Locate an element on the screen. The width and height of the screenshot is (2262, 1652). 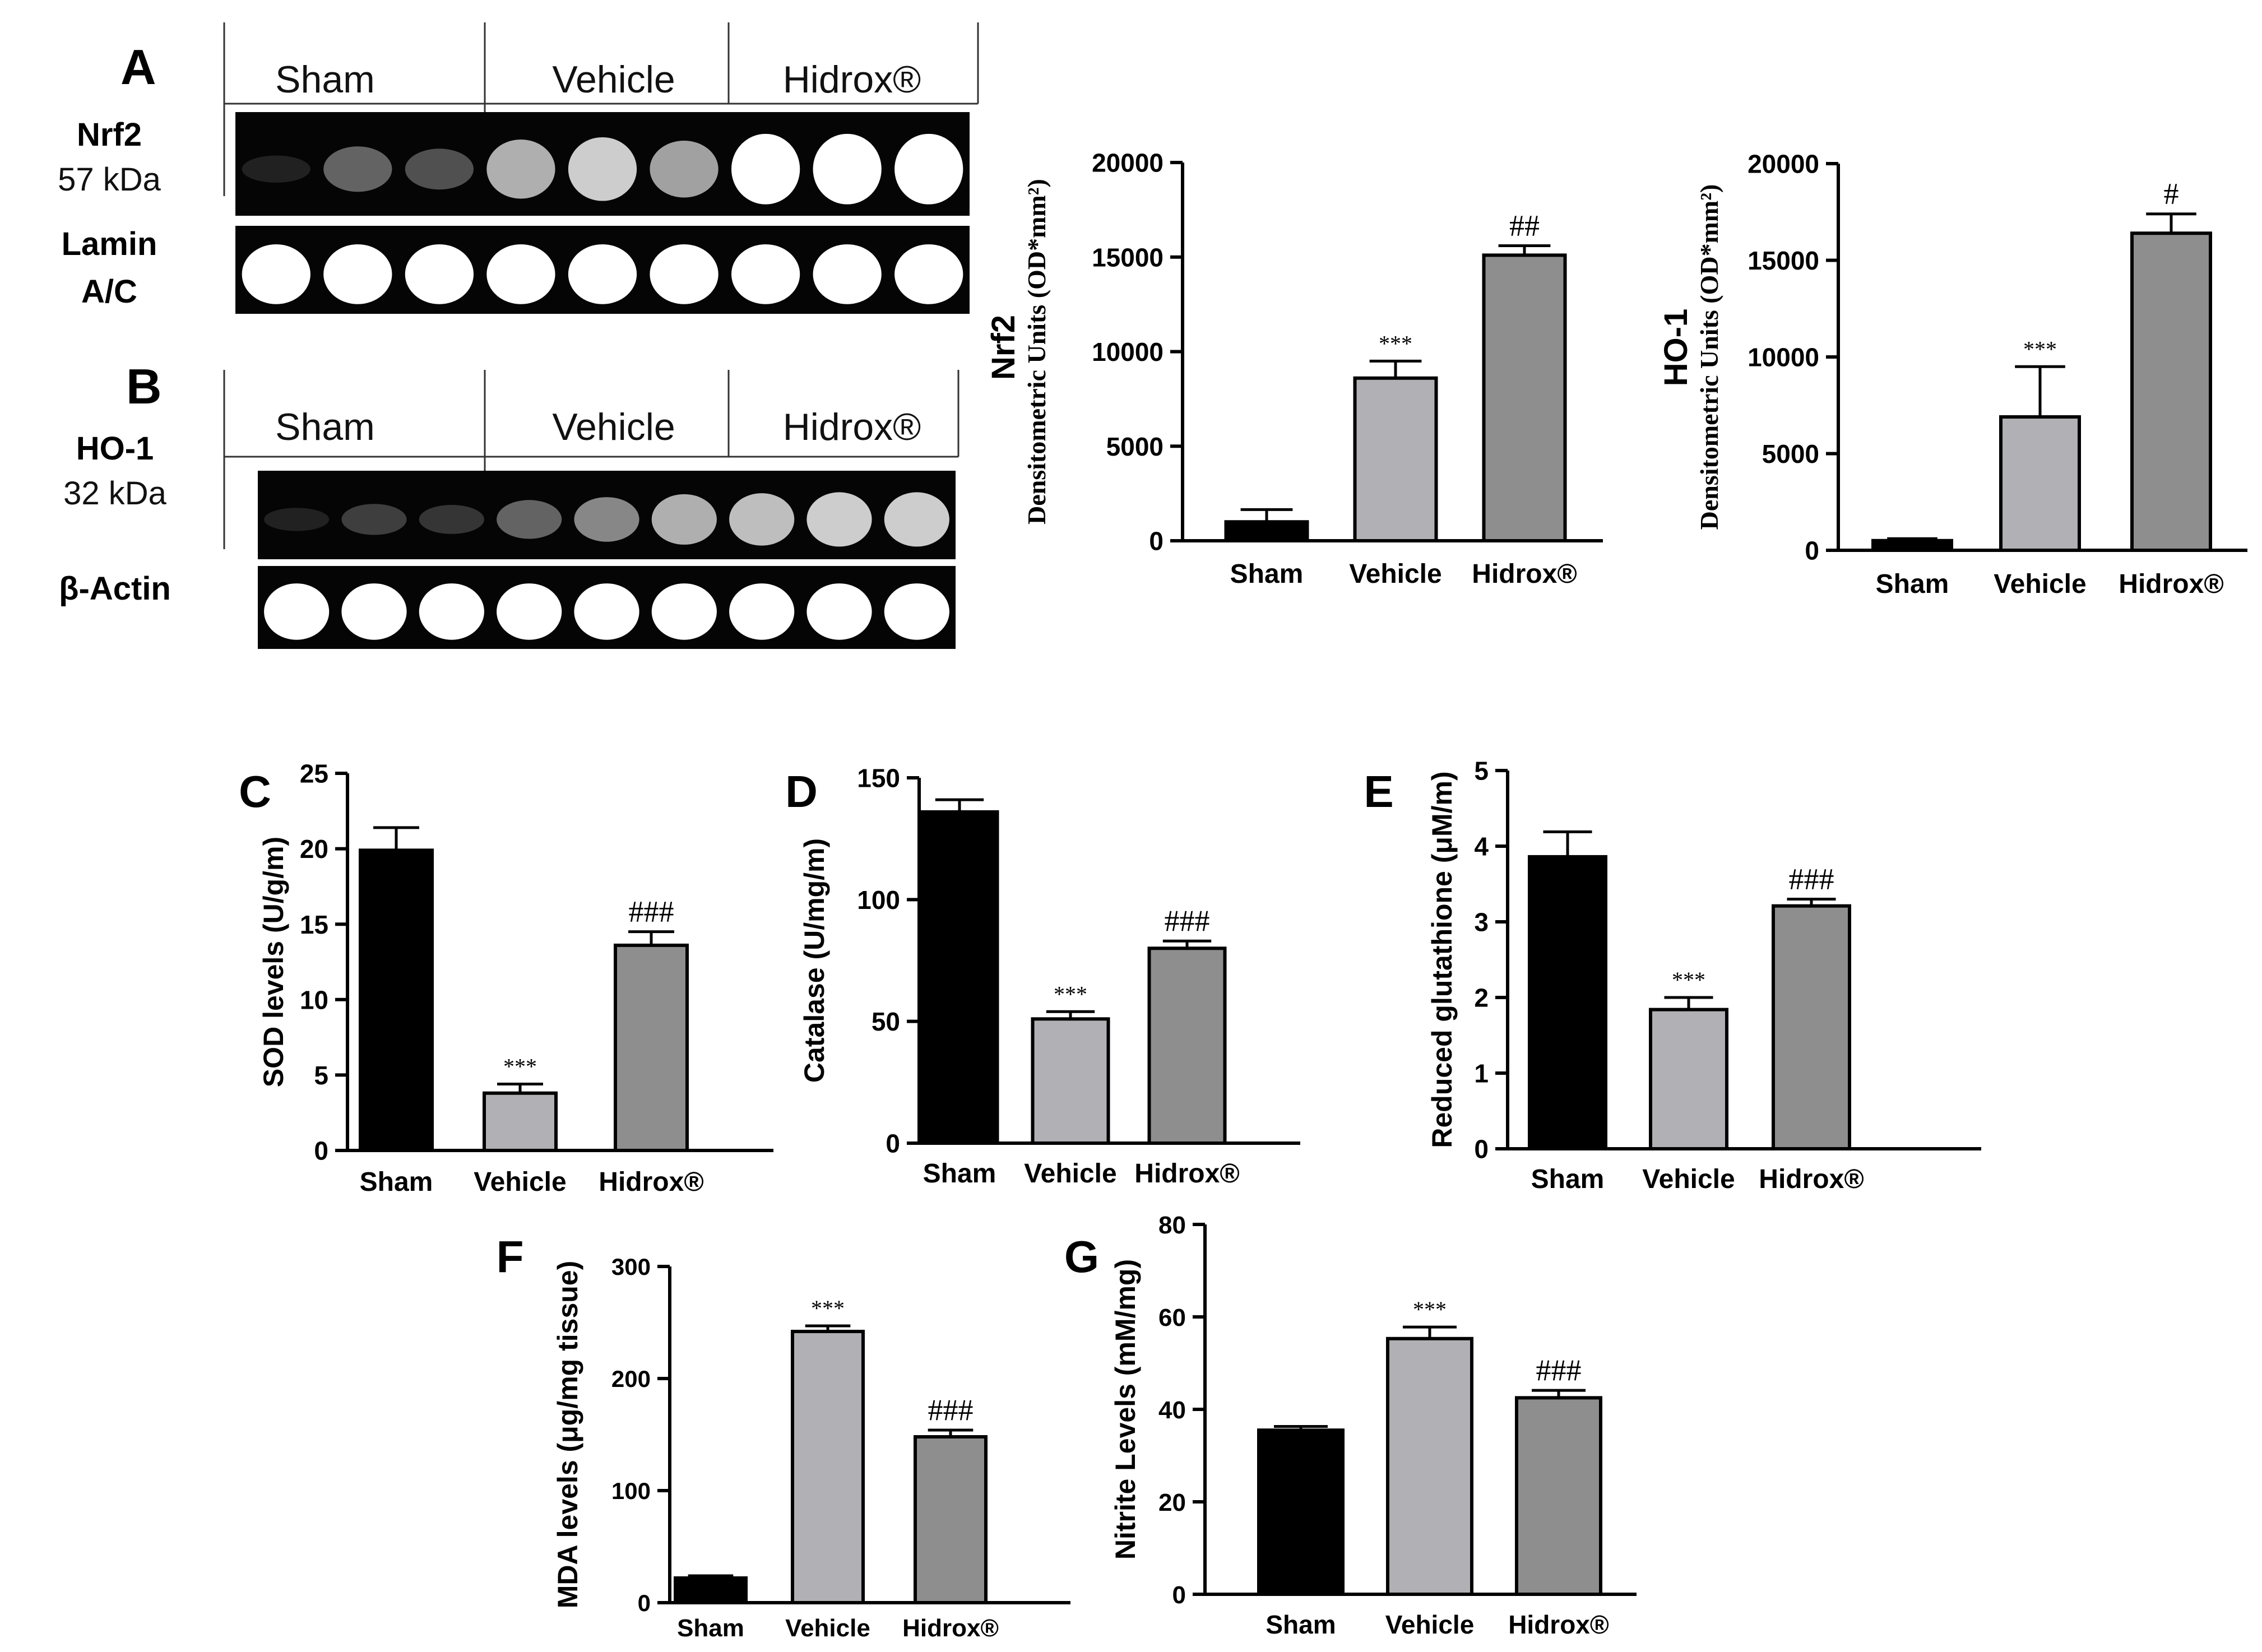
y-tick-label: 5 is located at coordinates (1481, 771).